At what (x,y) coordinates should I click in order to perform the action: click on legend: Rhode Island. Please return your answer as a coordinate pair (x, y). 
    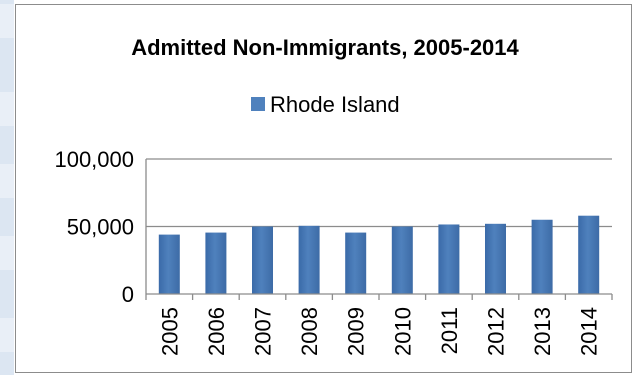
    Looking at the image, I should click on (325, 104).